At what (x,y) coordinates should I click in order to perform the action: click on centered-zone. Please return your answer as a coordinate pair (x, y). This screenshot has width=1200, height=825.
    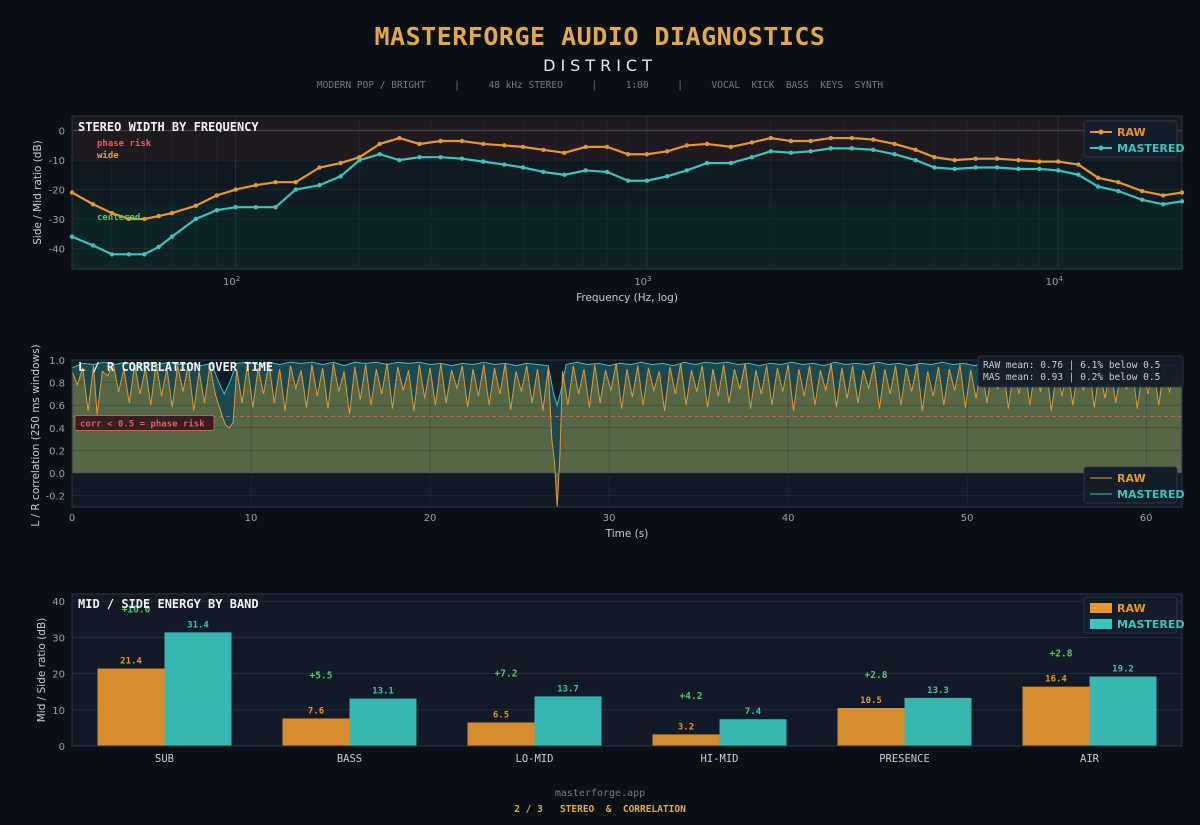
    Looking at the image, I should click on (627, 236).